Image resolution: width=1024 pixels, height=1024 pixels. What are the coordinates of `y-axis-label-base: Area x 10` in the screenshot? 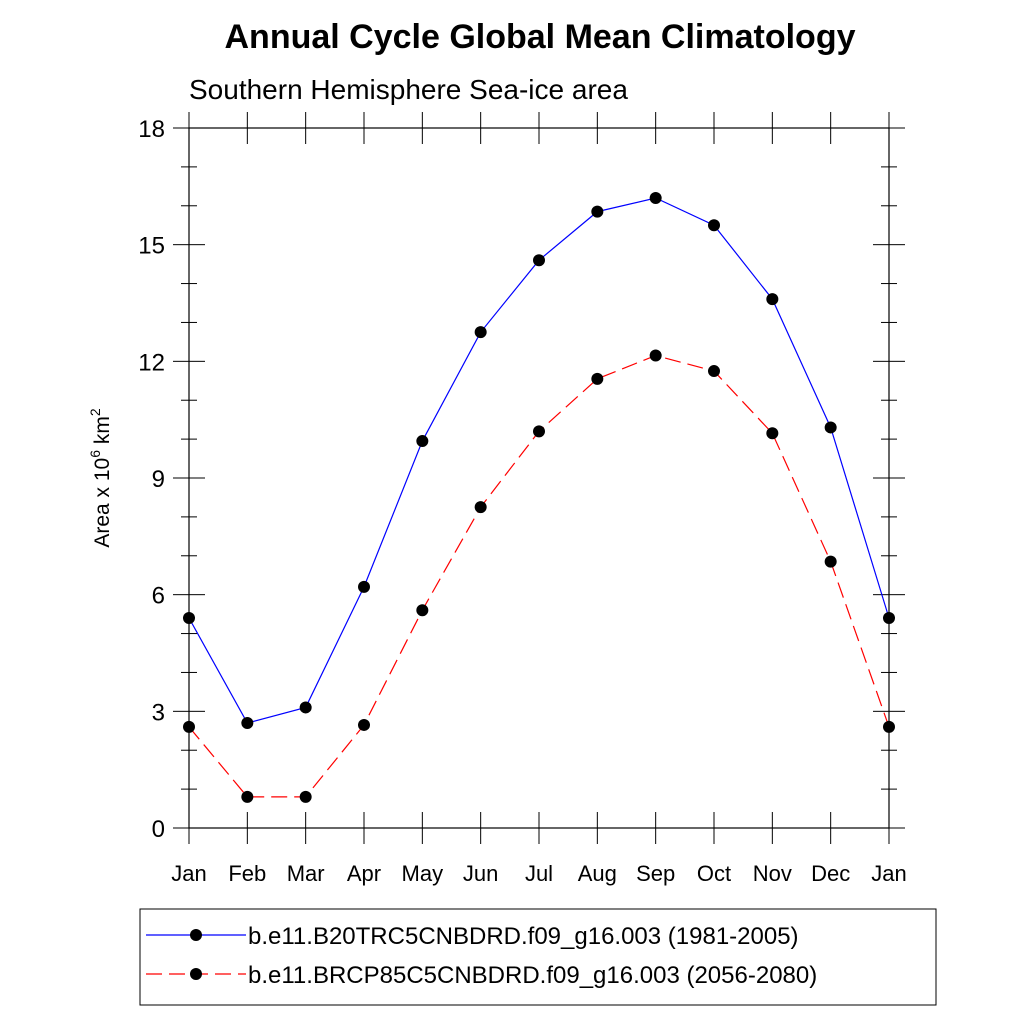 It's located at (102, 503).